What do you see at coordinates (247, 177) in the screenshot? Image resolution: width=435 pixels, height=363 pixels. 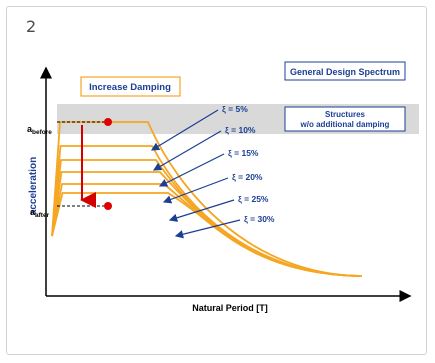 I see `damping-label-4: ξ = 20%` at bounding box center [247, 177].